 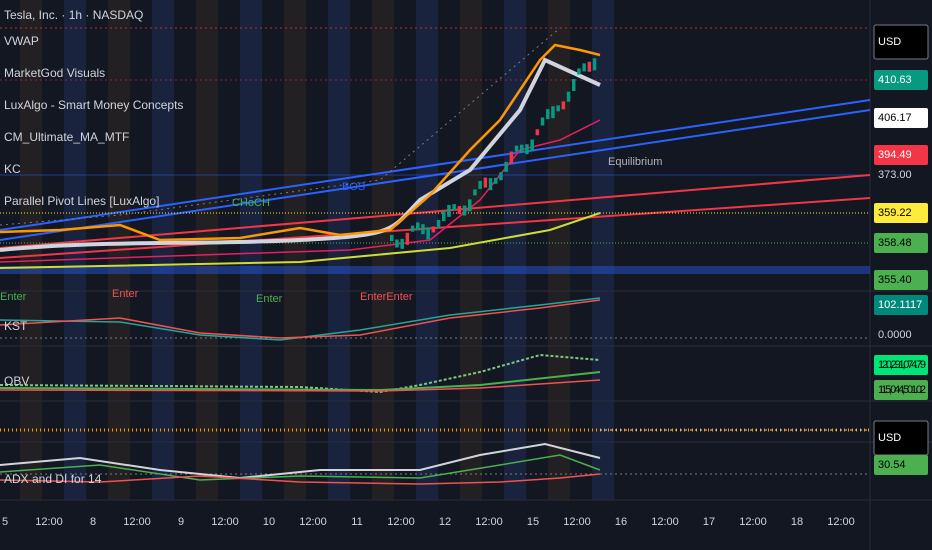 I want to click on candles, so click(x=493, y=153).